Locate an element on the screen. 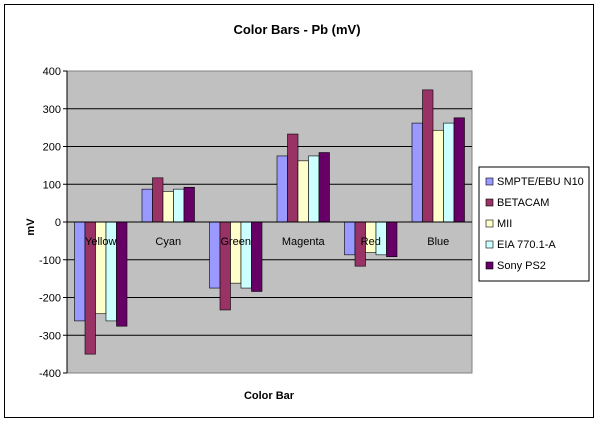 This screenshot has width=600, height=424. y-tick-label: 300 is located at coordinates (52, 110).